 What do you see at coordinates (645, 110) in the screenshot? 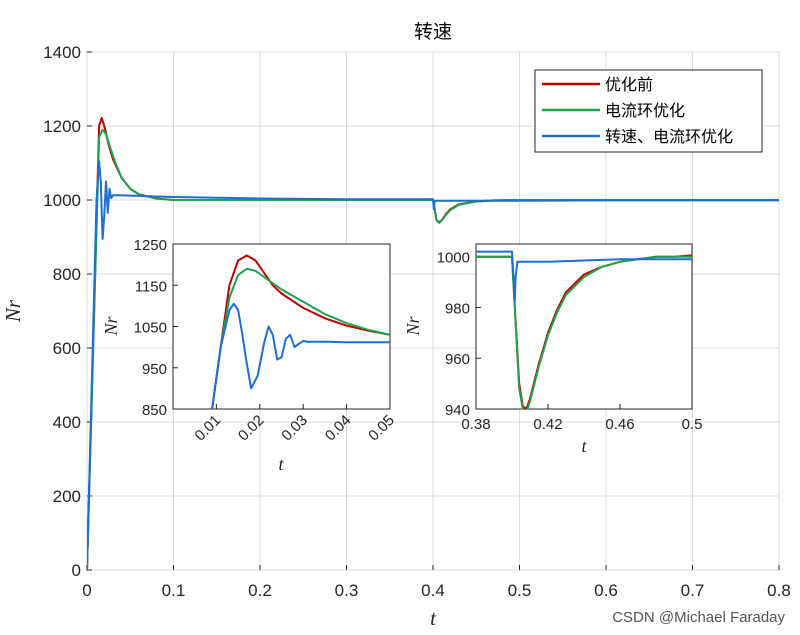
I see `legend-label-series2: 电流环优化` at bounding box center [645, 110].